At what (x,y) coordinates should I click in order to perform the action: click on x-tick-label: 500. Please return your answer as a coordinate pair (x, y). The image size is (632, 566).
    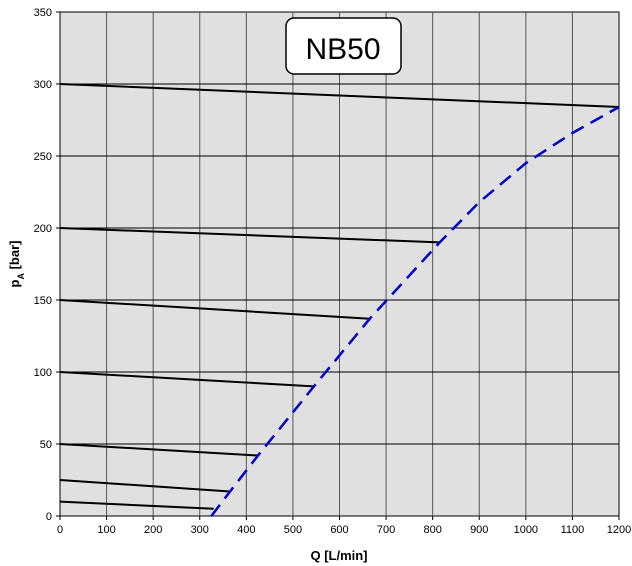
    Looking at the image, I should click on (293, 530).